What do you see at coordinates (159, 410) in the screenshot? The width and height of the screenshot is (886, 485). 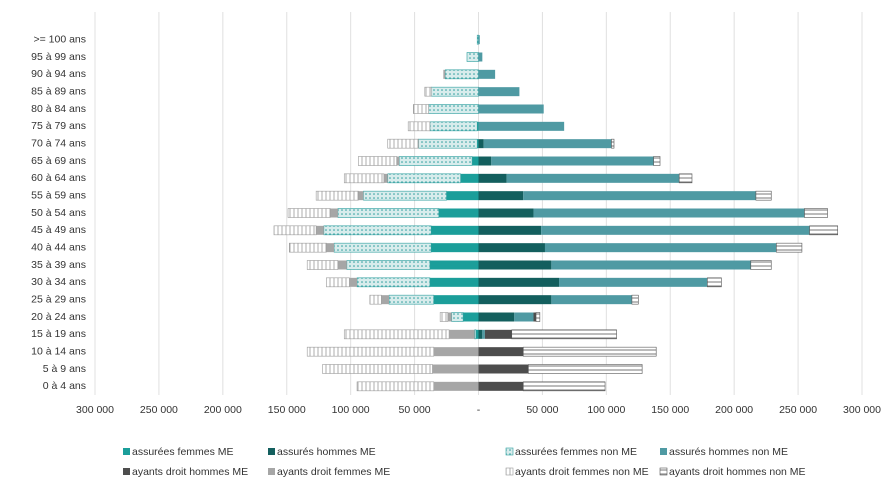 I see `x-tick-label: 250 000` at bounding box center [159, 410].